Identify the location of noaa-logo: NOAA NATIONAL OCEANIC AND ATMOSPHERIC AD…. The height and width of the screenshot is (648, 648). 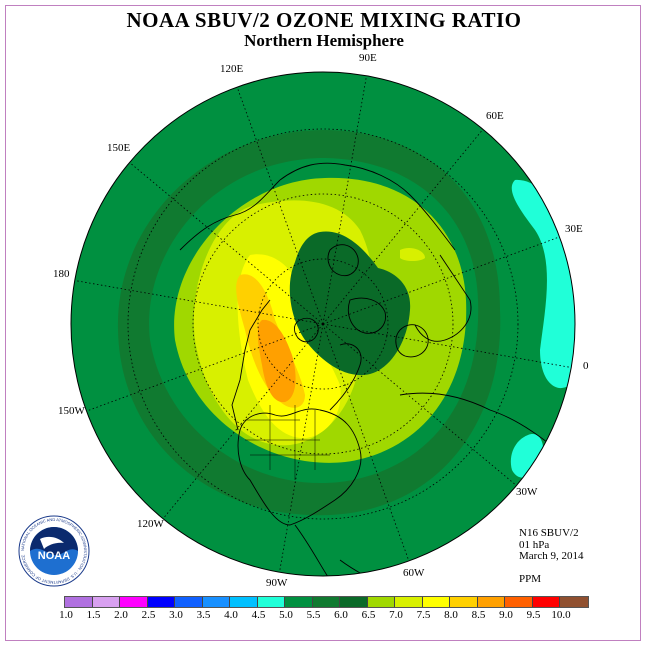
(54, 551).